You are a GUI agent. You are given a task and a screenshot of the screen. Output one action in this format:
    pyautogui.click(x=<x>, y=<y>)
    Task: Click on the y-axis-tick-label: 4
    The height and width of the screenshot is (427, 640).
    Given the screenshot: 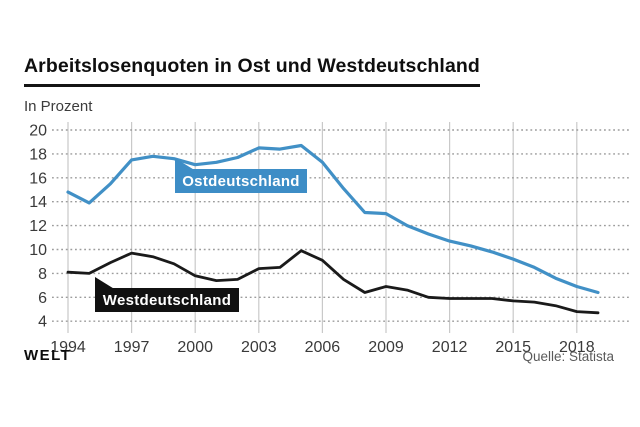 What is the action you would take?
    pyautogui.click(x=42, y=322)
    